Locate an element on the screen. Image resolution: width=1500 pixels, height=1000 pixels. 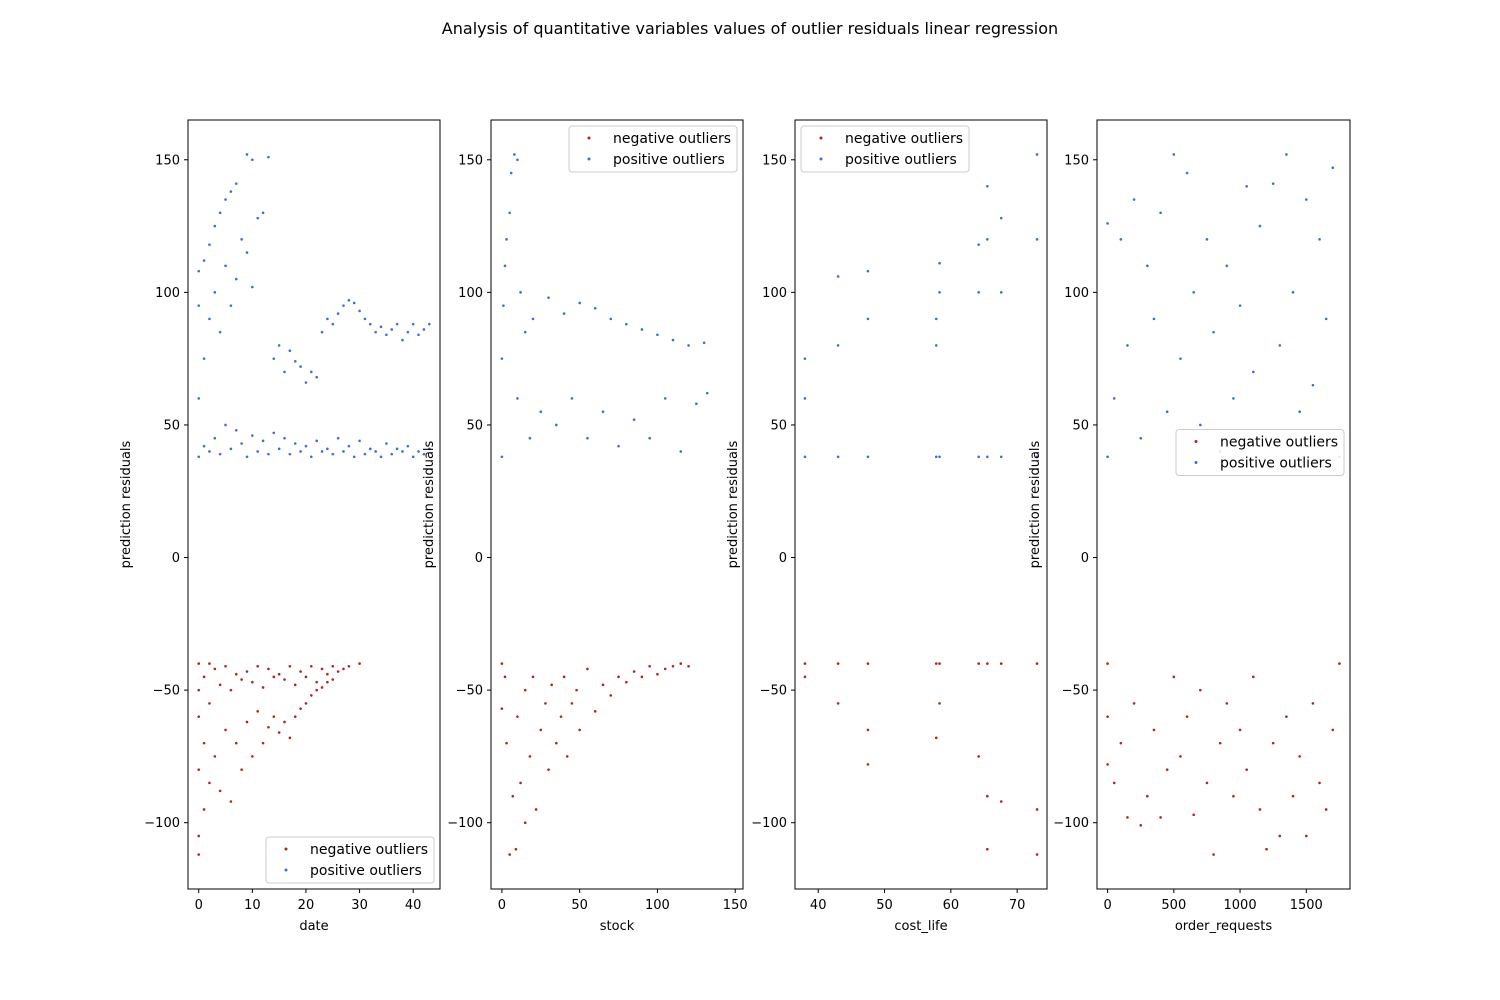
legend-label: positive outliers is located at coordinates (1276, 464).